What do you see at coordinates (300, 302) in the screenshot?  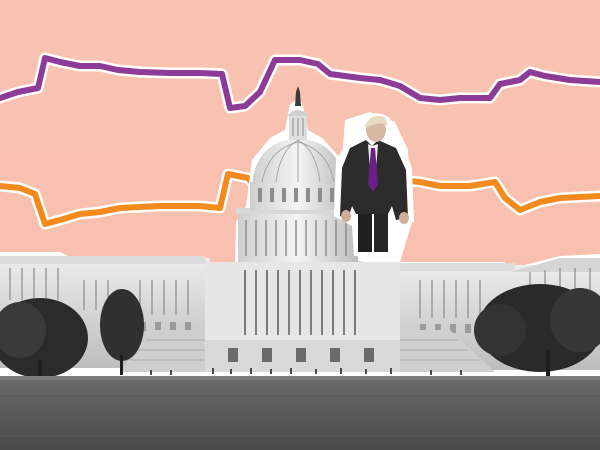 I see `central-columns` at bounding box center [300, 302].